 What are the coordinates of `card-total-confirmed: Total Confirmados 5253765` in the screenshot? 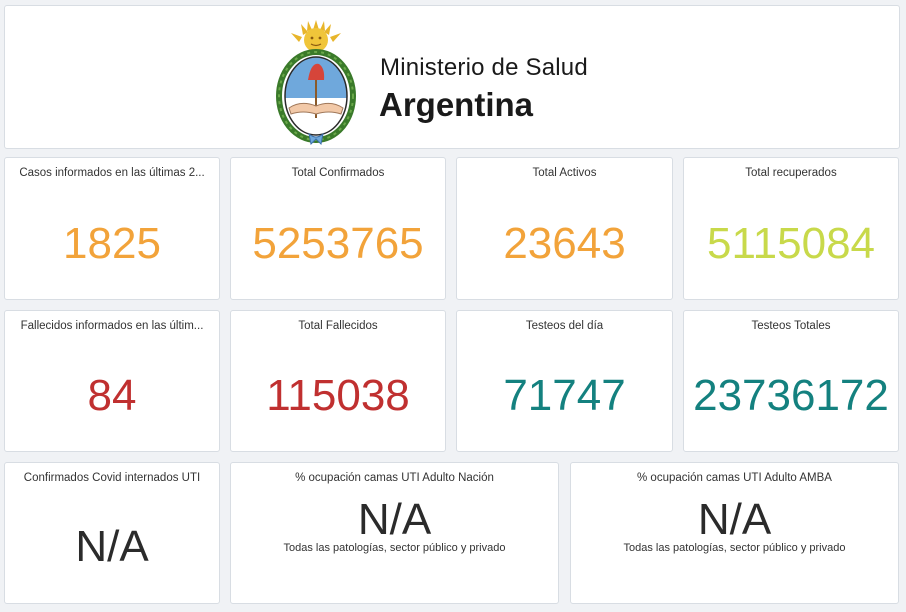 It's located at (338, 228).